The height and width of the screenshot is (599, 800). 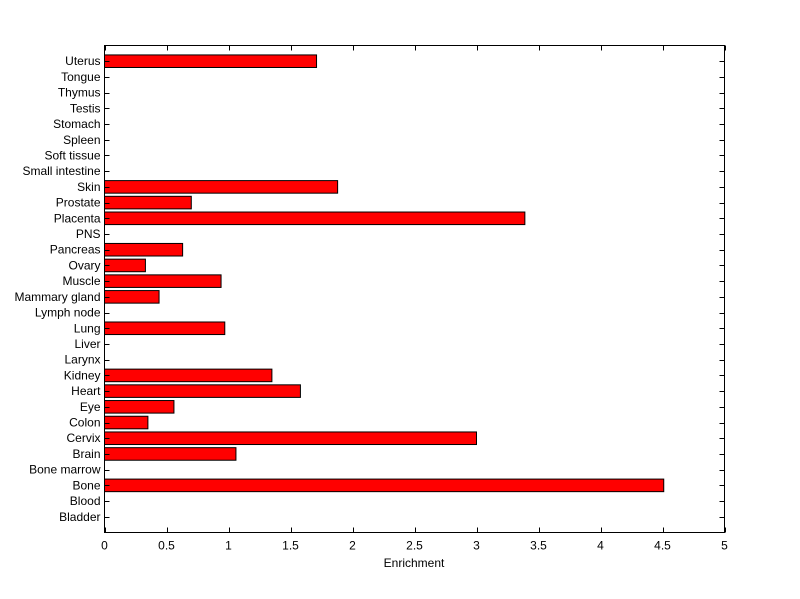 What do you see at coordinates (76, 124) in the screenshot?
I see `y-tick-label: Stomach` at bounding box center [76, 124].